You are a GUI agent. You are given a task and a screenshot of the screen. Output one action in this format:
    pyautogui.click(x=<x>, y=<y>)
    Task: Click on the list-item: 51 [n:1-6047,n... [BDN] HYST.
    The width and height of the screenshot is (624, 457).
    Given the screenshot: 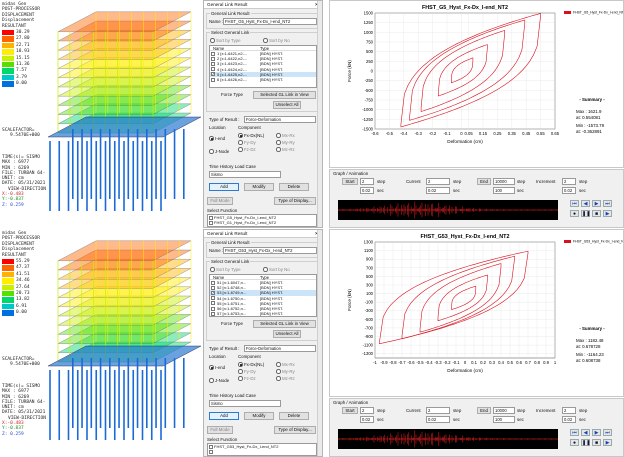 What is the action you would take?
    pyautogui.click(x=263, y=282)
    